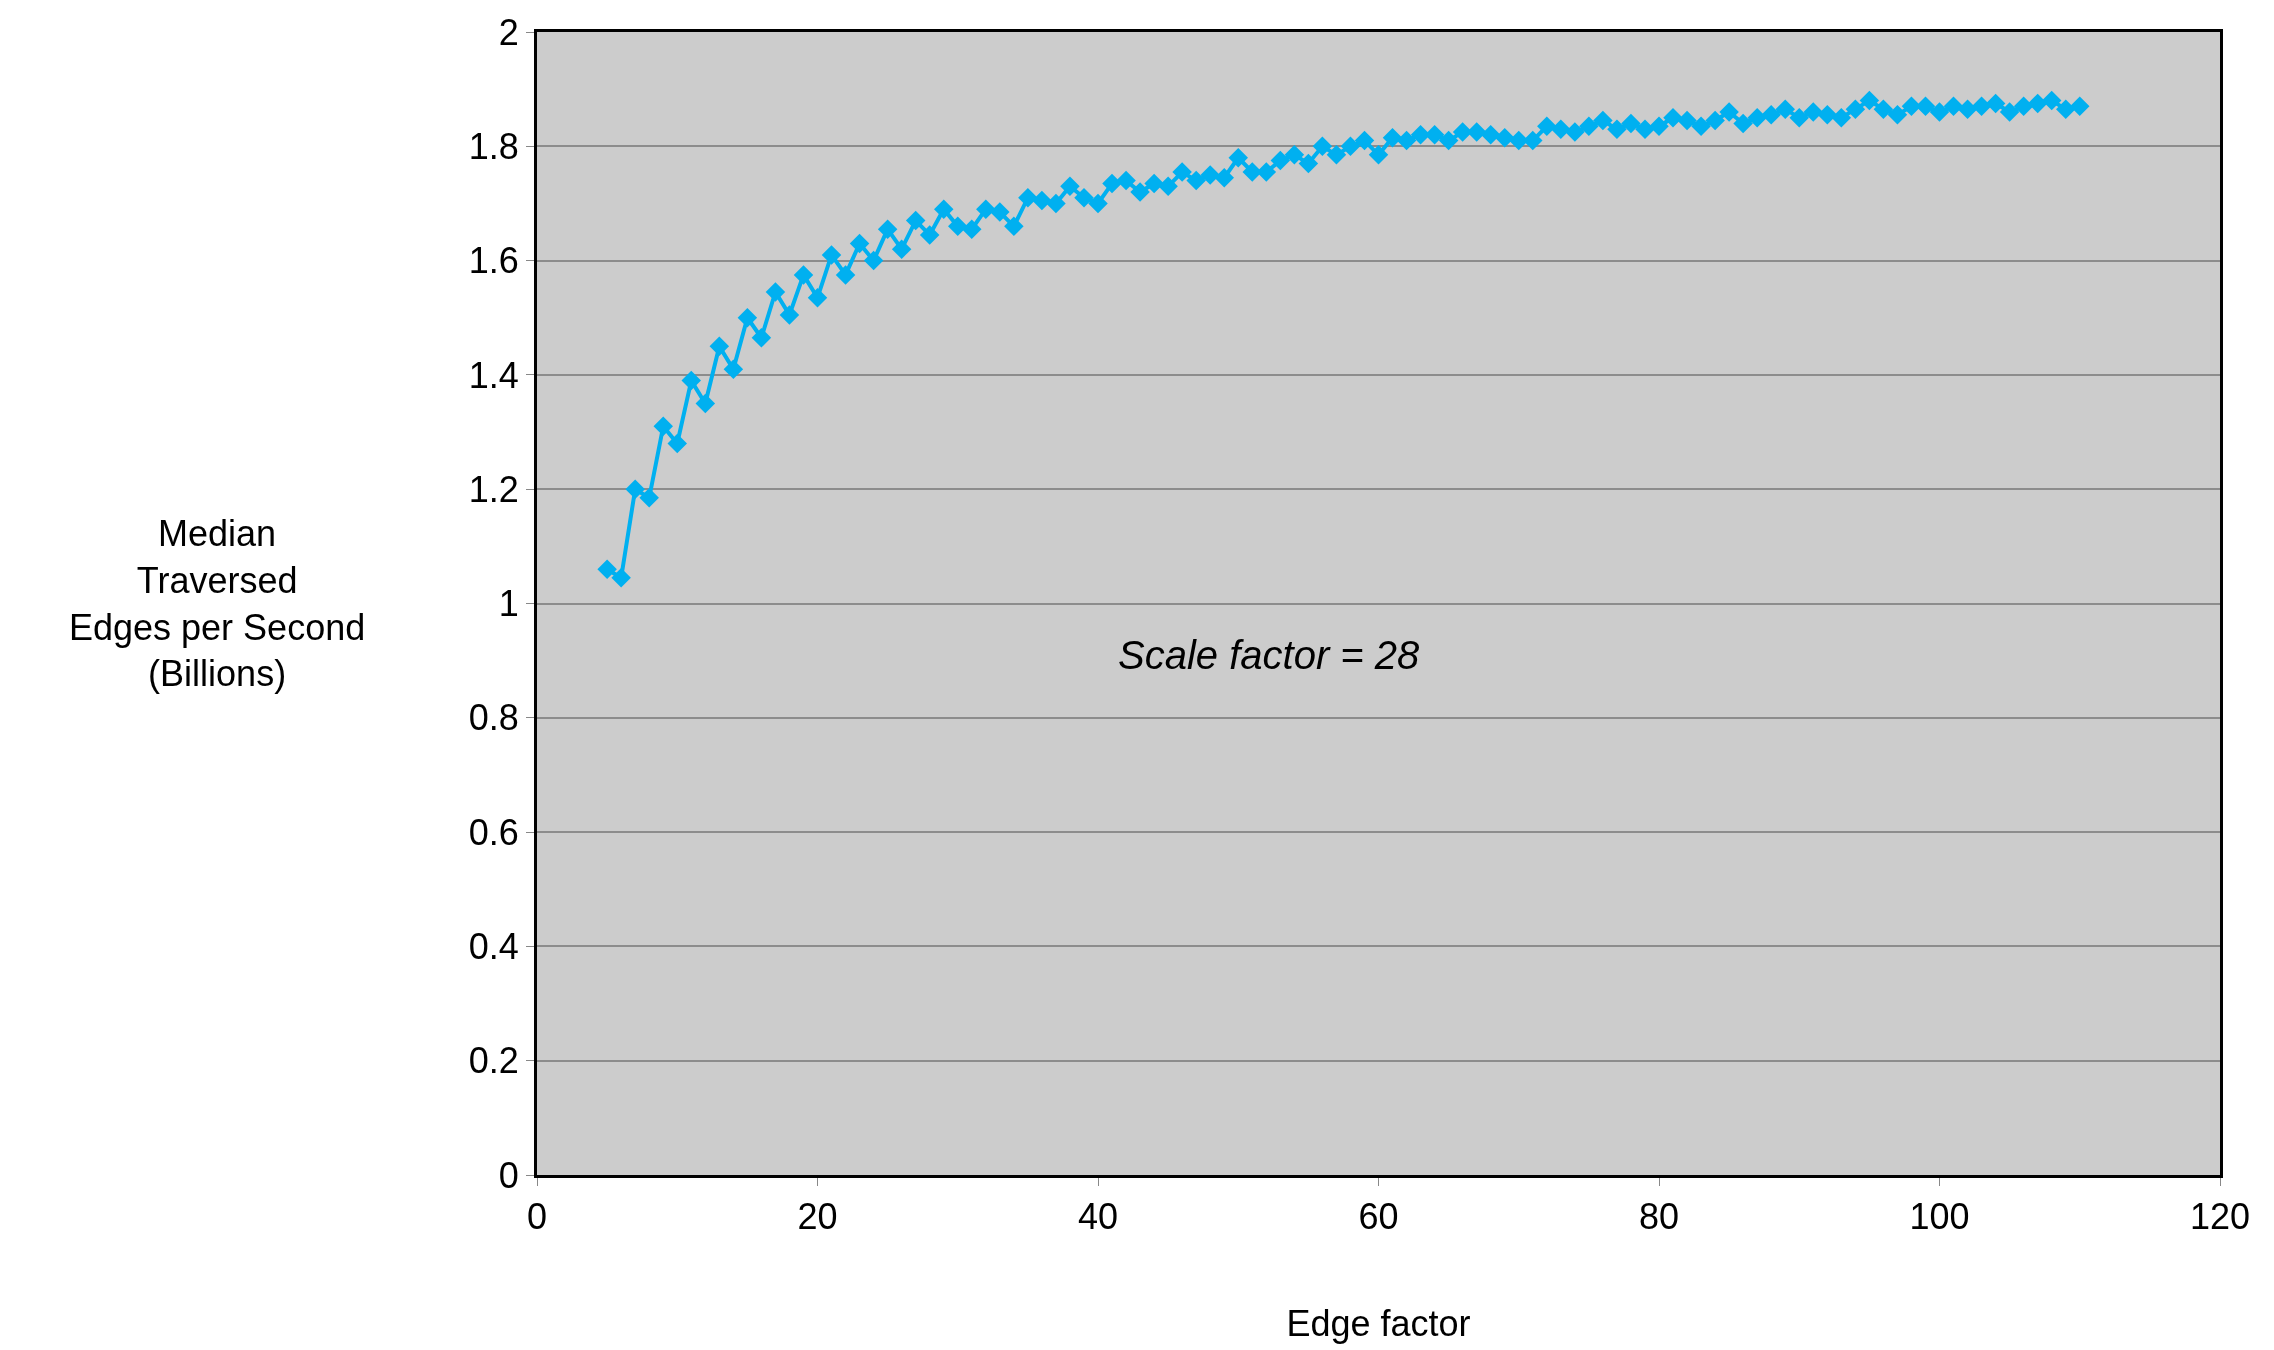 Image resolution: width=2274 pixels, height=1350 pixels. I want to click on x-tick-label: 20, so click(817, 1217).